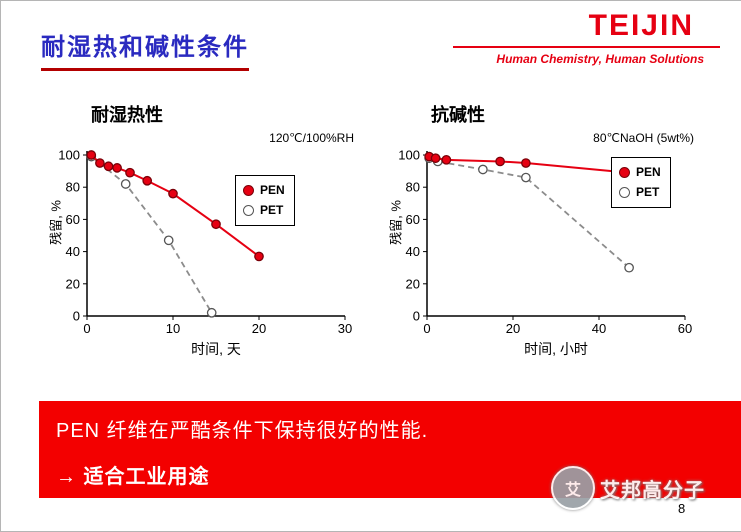 Image resolution: width=741 pixels, height=532 pixels. I want to click on chart-title: 耐湿热性, so click(127, 115).